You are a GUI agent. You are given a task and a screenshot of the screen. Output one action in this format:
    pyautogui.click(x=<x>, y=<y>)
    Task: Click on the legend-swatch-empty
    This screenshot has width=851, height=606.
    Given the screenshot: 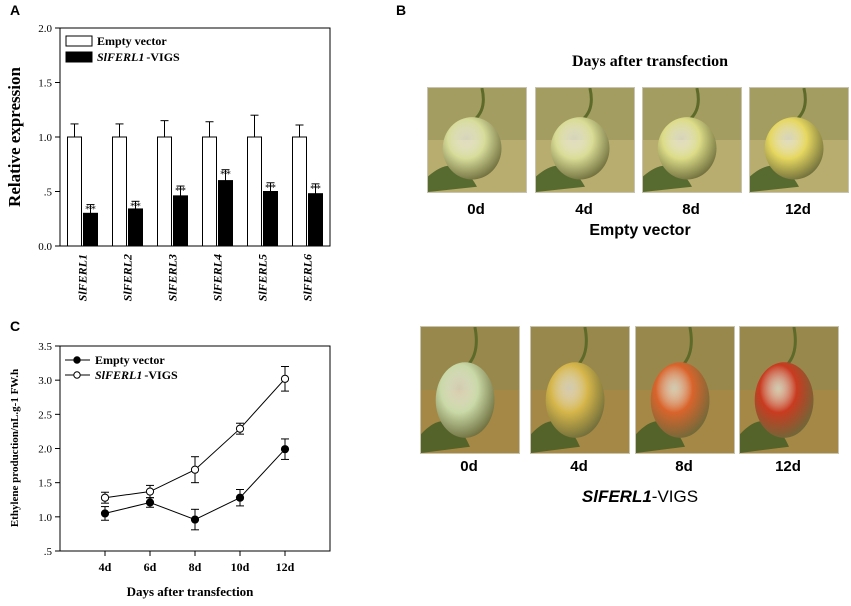 What is the action you would take?
    pyautogui.click(x=79, y=41)
    